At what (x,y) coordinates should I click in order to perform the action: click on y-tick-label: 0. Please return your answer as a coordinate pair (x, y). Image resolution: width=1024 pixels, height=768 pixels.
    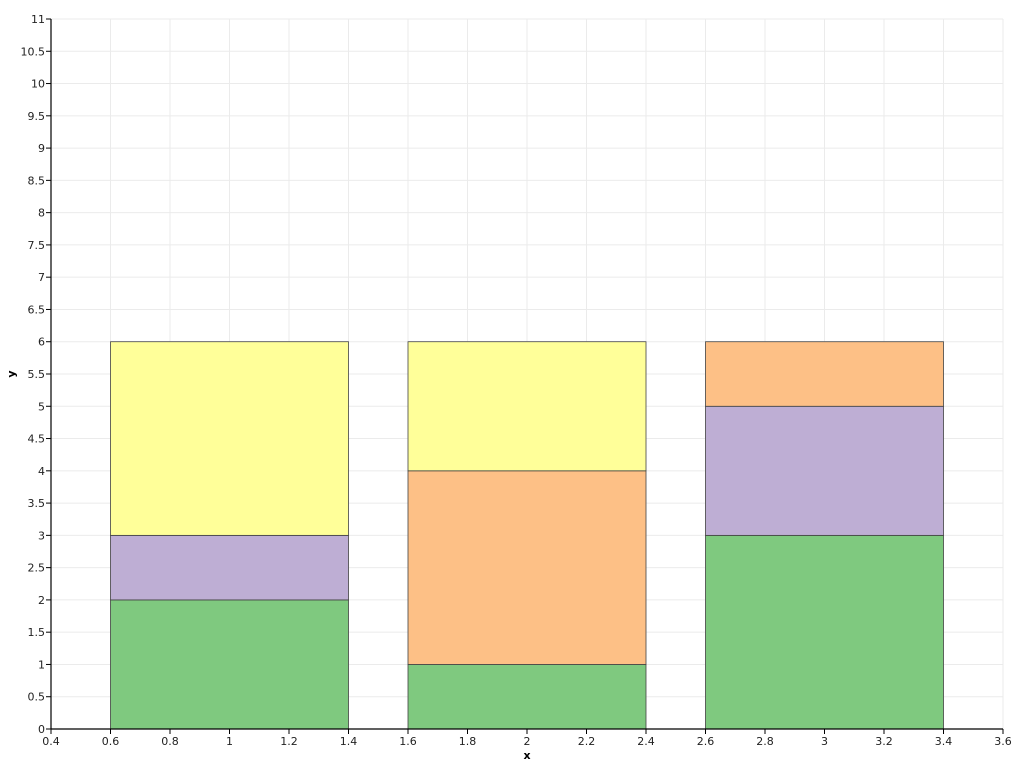
    Looking at the image, I should click on (41, 729).